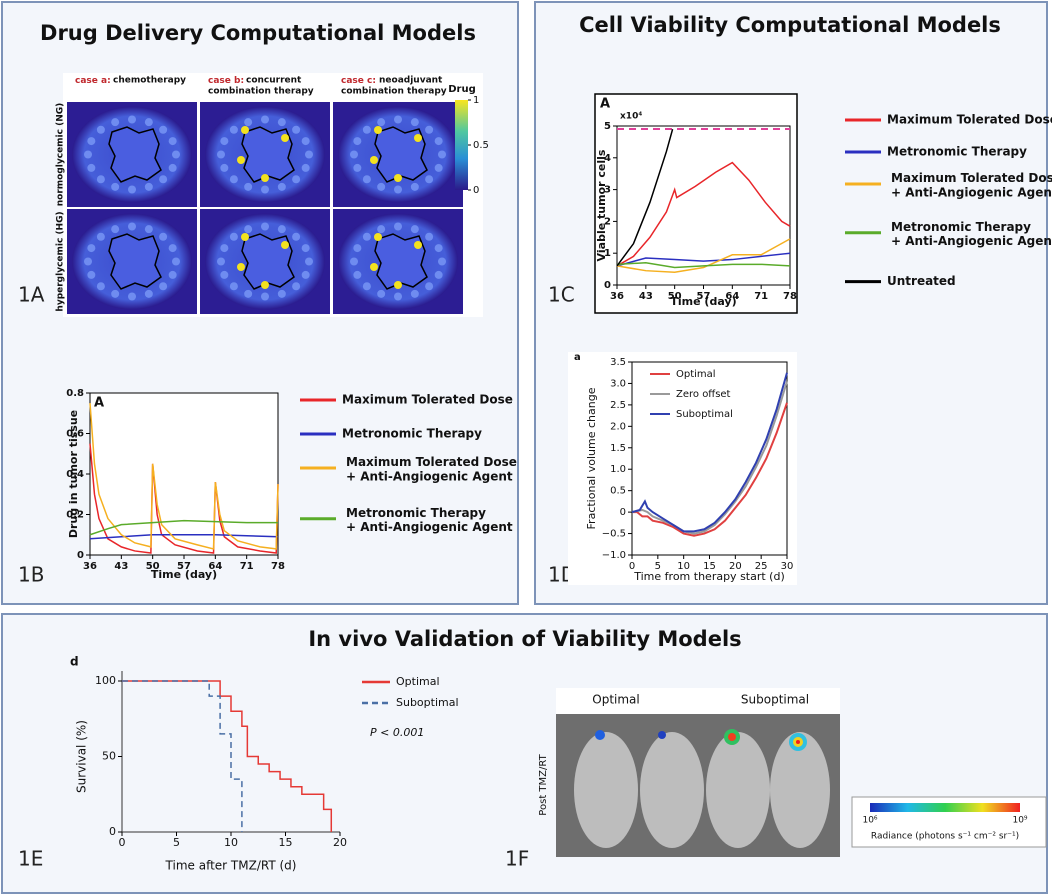  I want to click on x-tick-label: 10, so click(231, 842).